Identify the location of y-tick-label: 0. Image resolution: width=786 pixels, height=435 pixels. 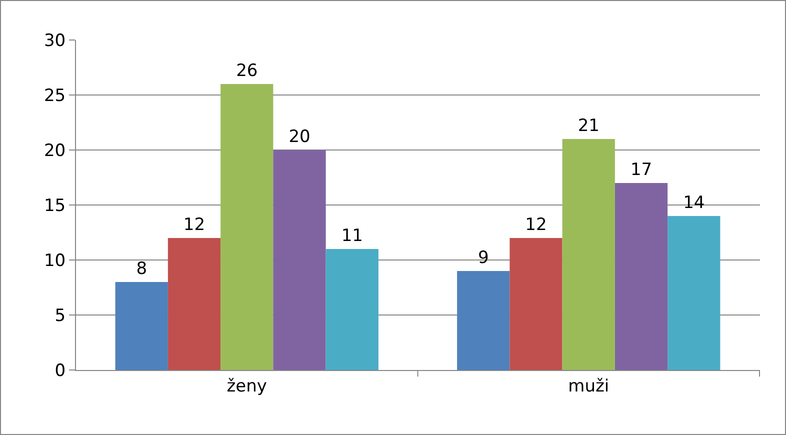
(60, 370).